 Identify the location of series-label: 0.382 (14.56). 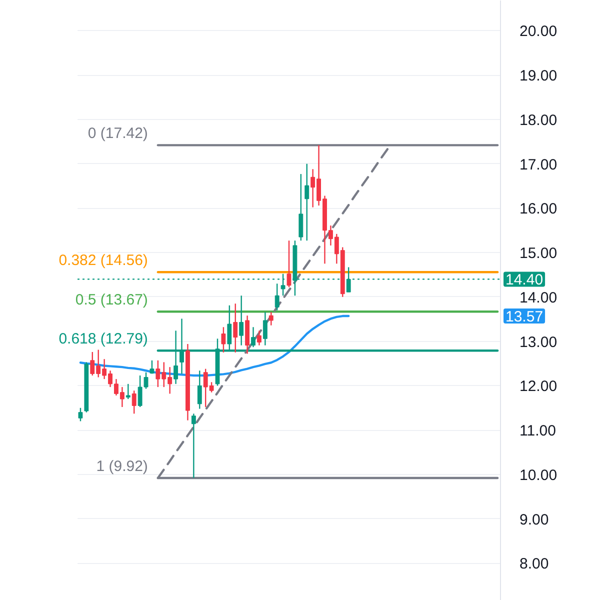
(103, 261).